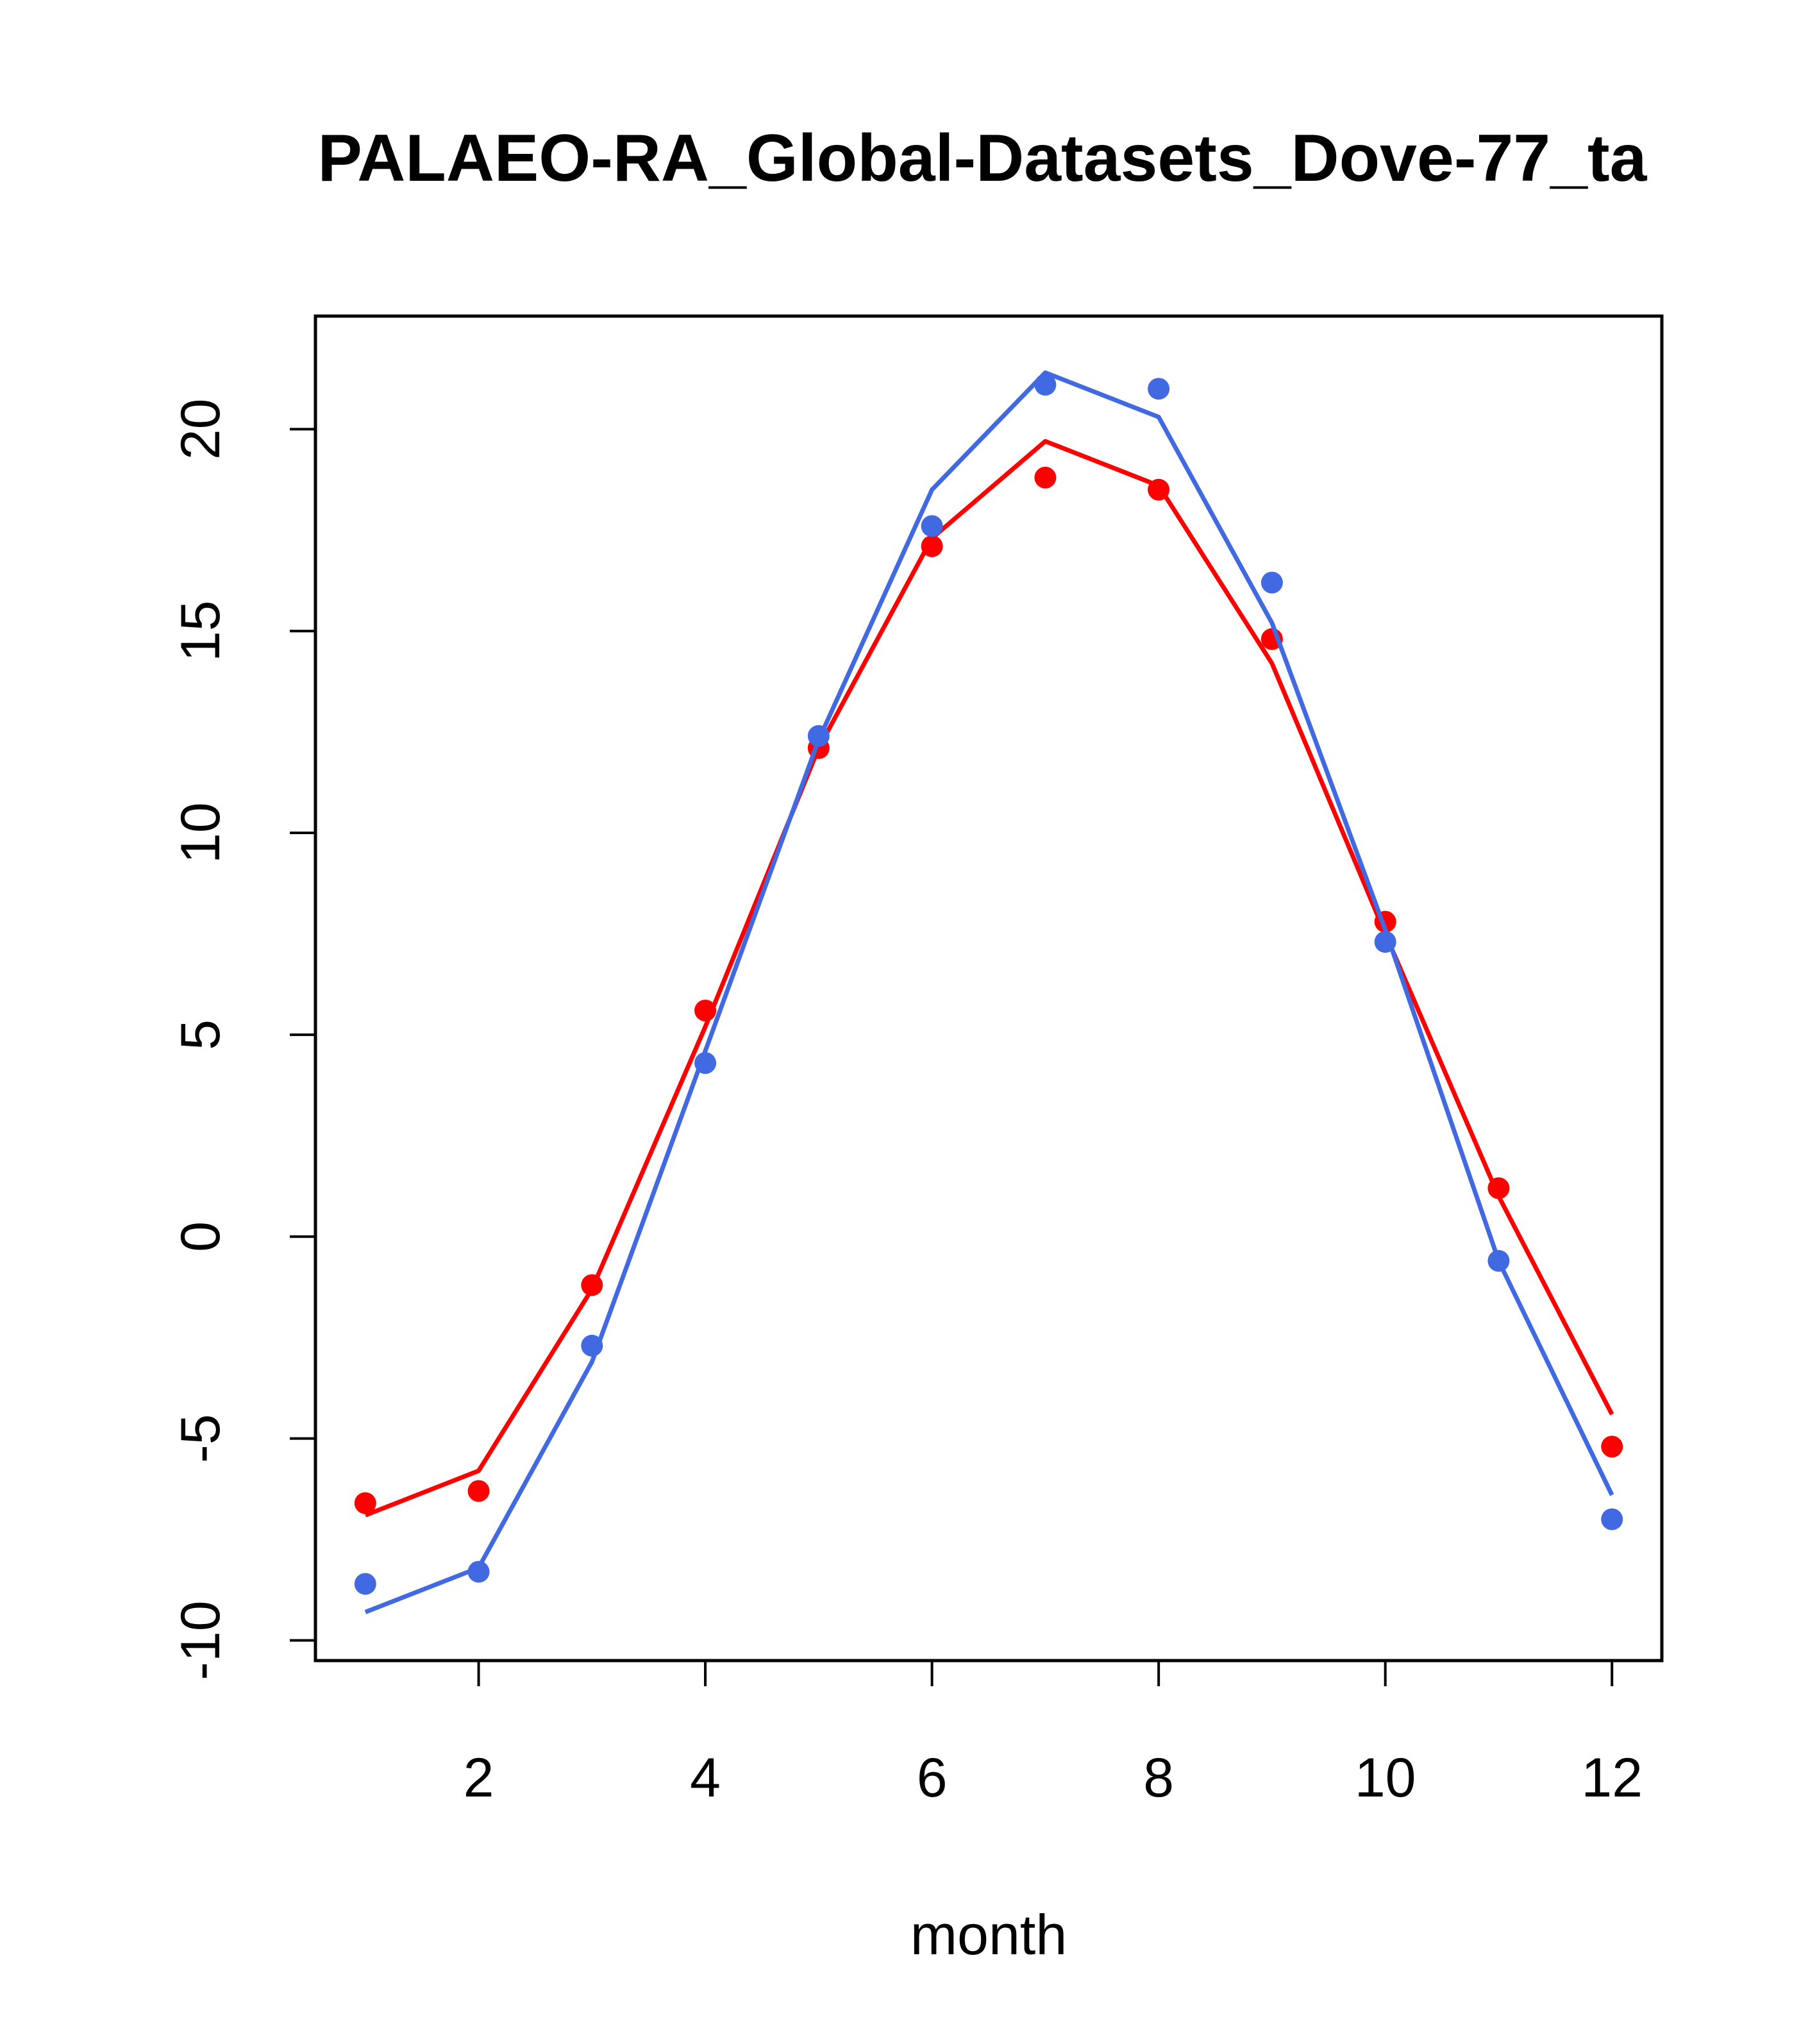  Describe the element at coordinates (705, 1778) in the screenshot. I see `x-tick-label: 4` at that location.